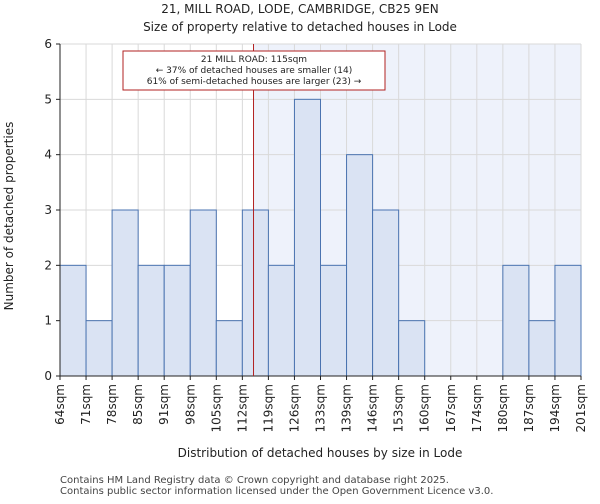 This screenshot has width=600, height=504. I want to click on annotation-box, so click(254, 70).